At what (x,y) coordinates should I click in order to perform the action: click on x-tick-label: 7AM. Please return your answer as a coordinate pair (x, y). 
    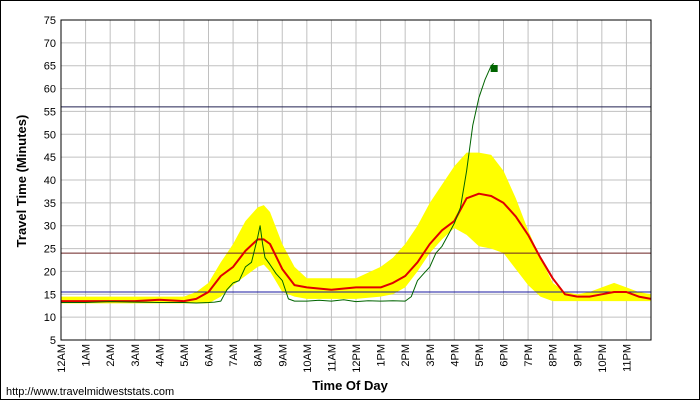
    Looking at the image, I should click on (234, 355).